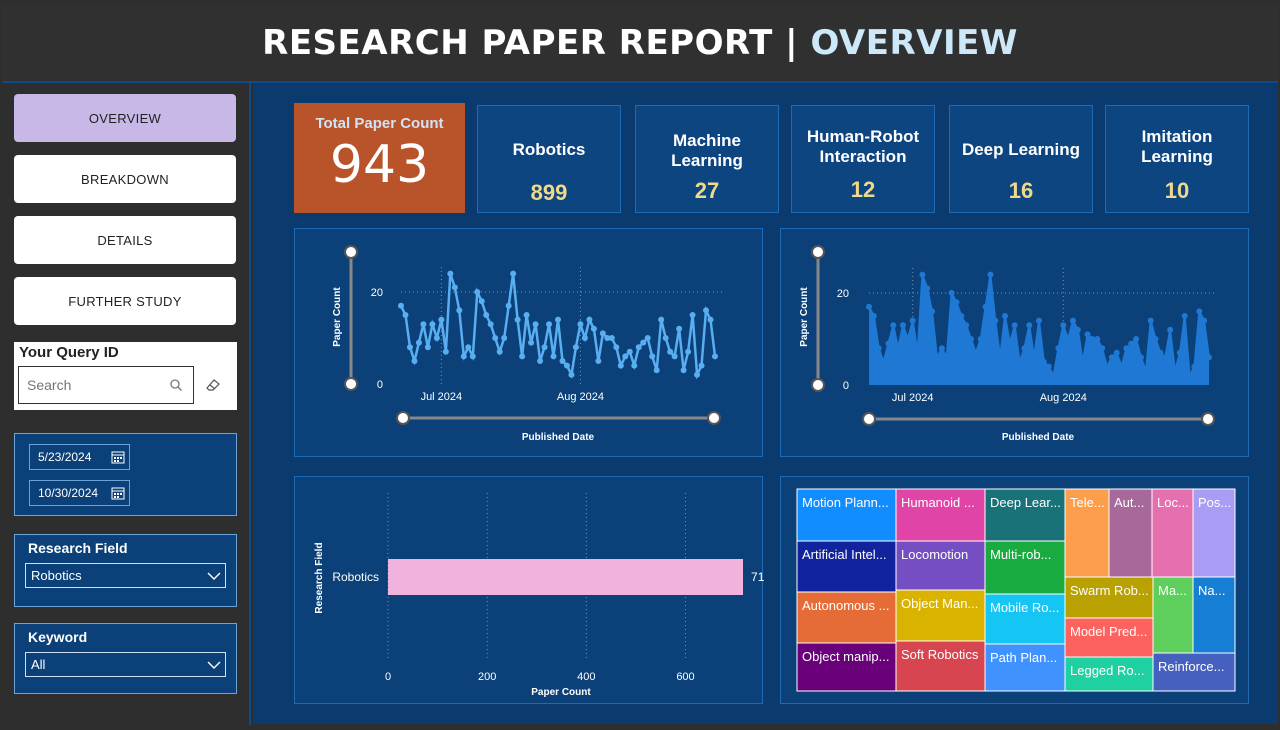 This screenshot has width=1280, height=730. I want to click on further-study-button: FURTHER STUDY, so click(125, 301).